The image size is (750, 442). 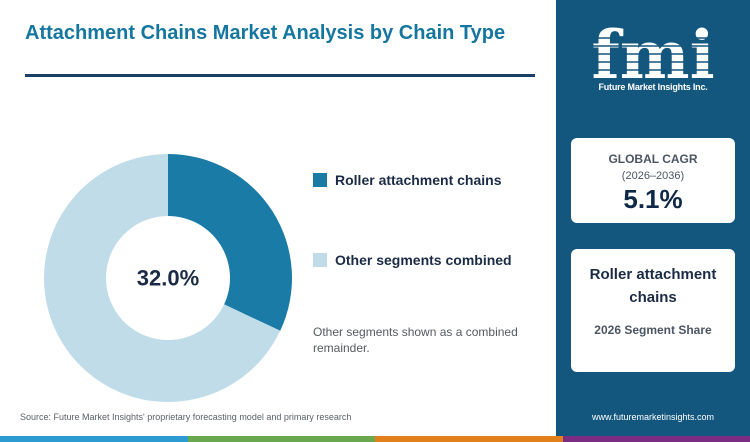 I want to click on donut-center-label: 32.0%, so click(x=168, y=278).